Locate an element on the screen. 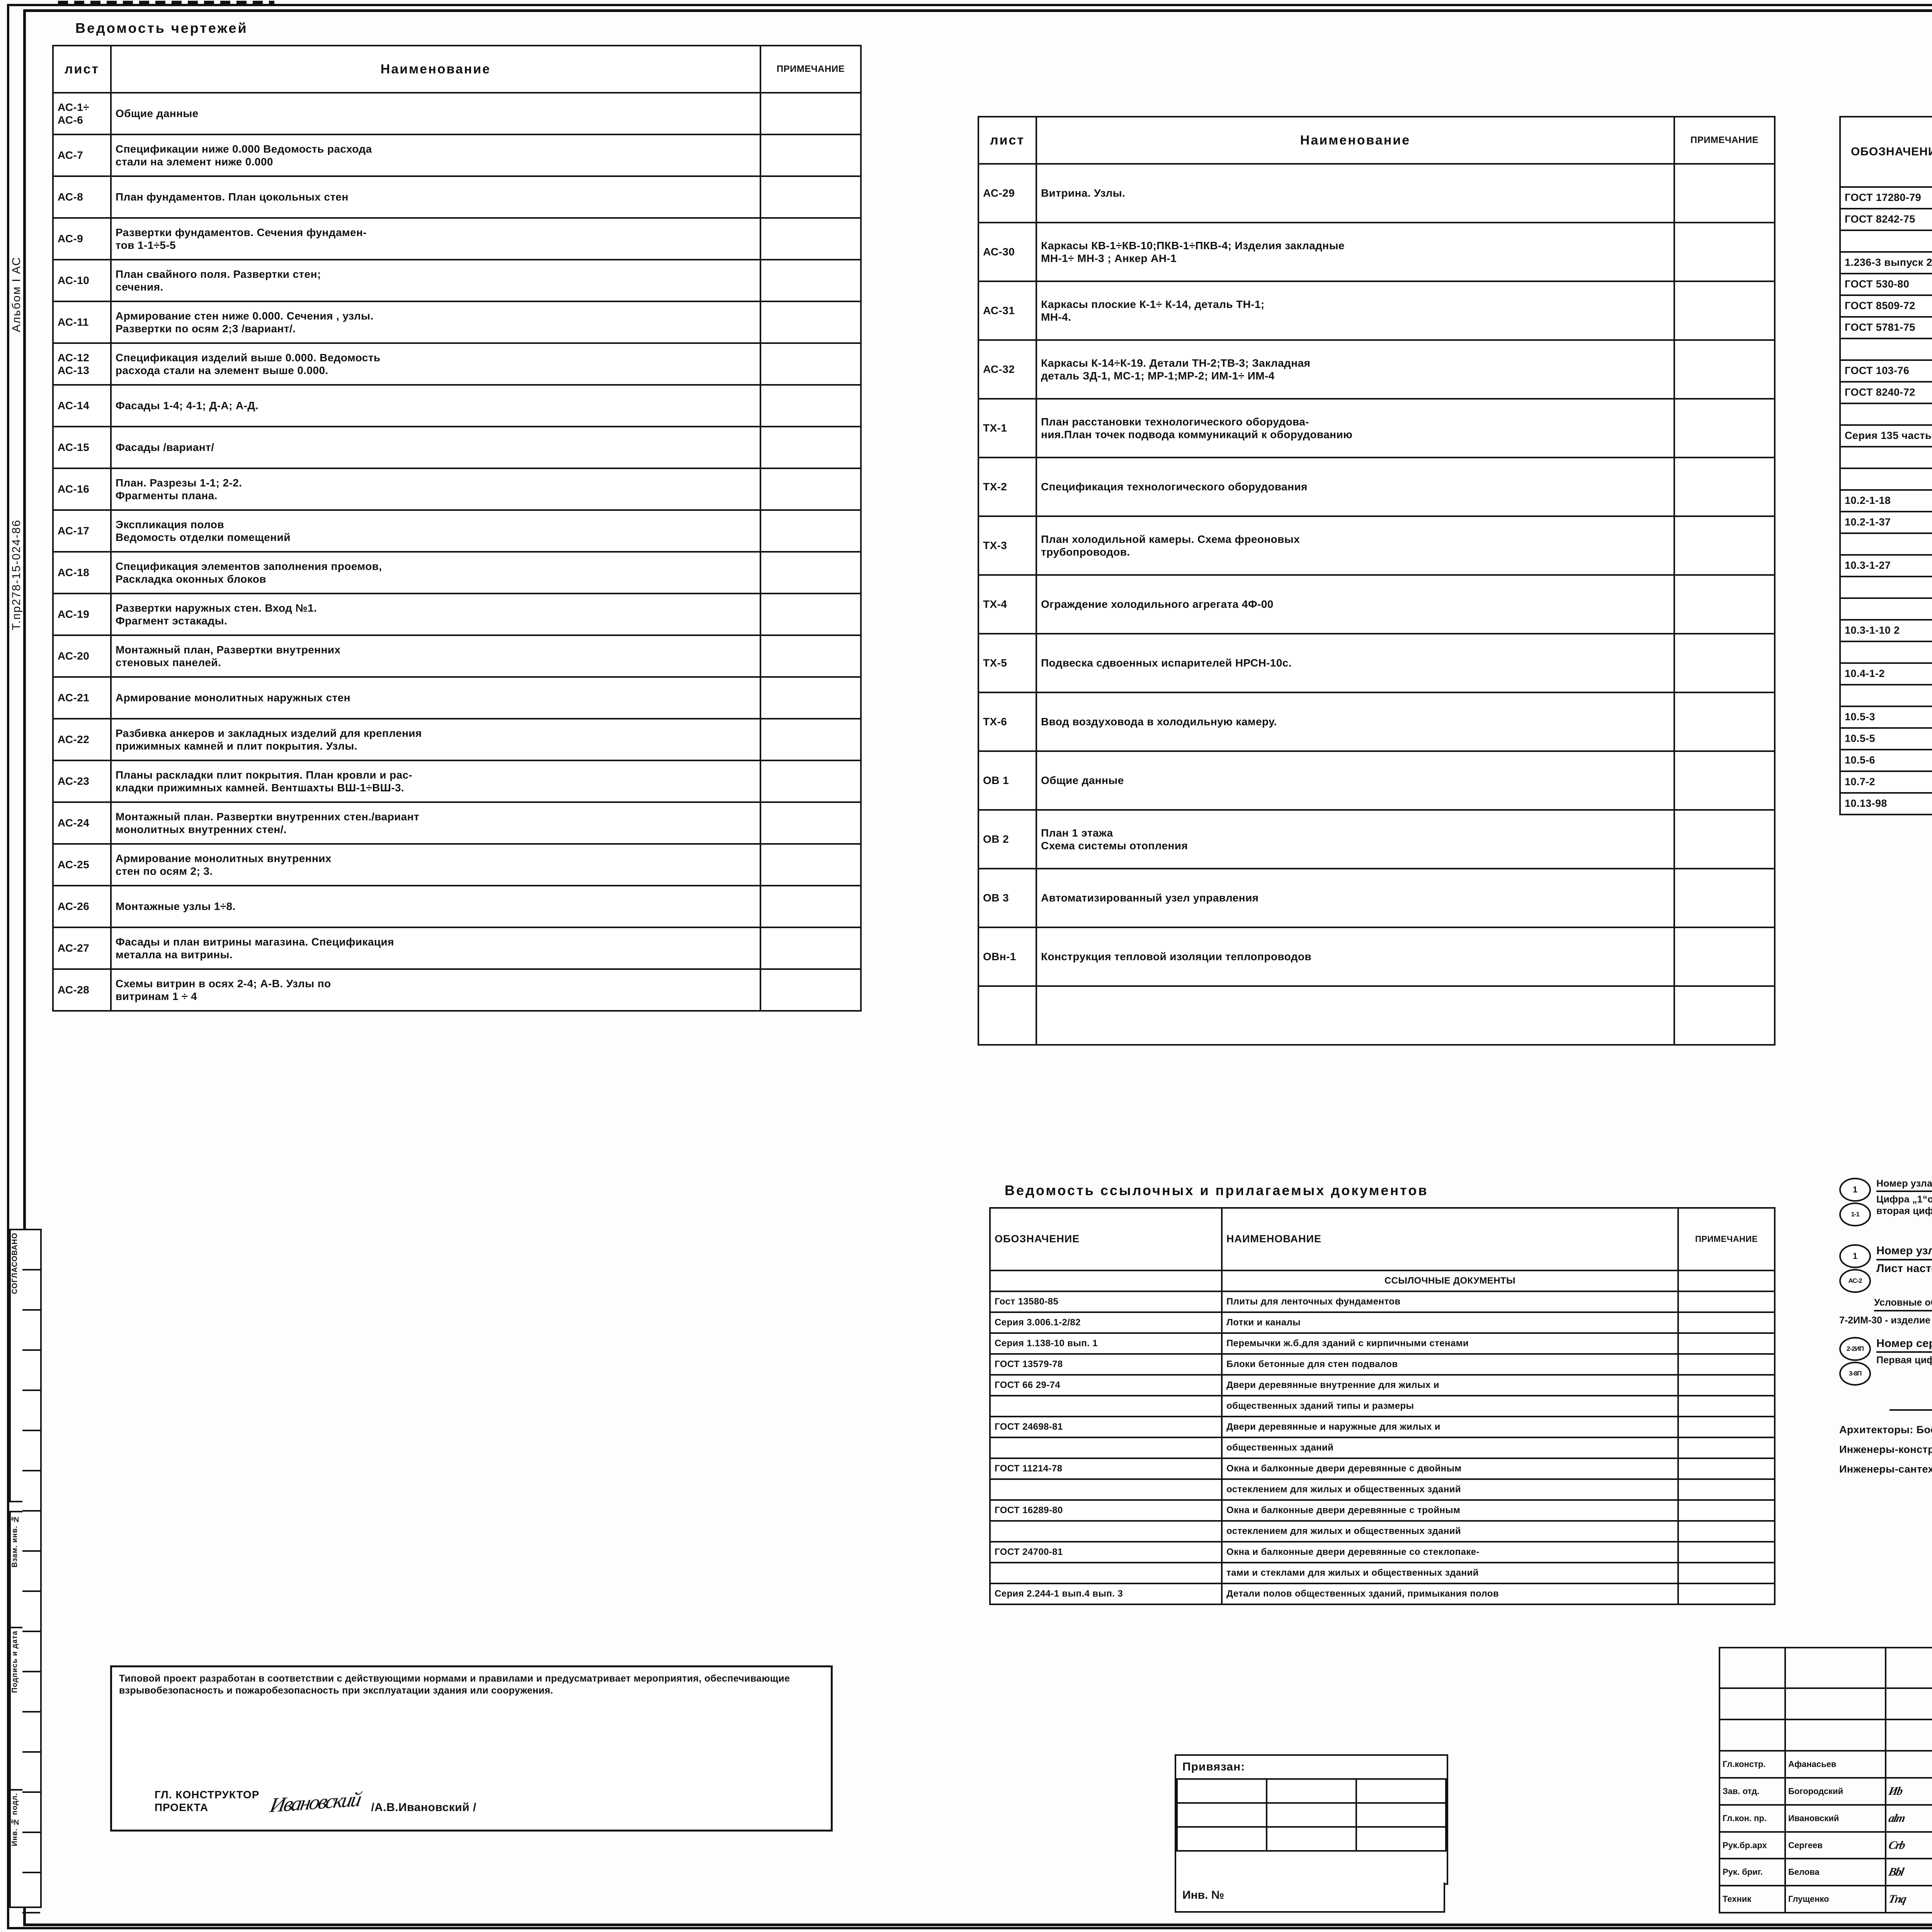 Image resolution: width=1932 pixels, height=1932 pixels. cell-sheet: АС-20 is located at coordinates (82, 656).